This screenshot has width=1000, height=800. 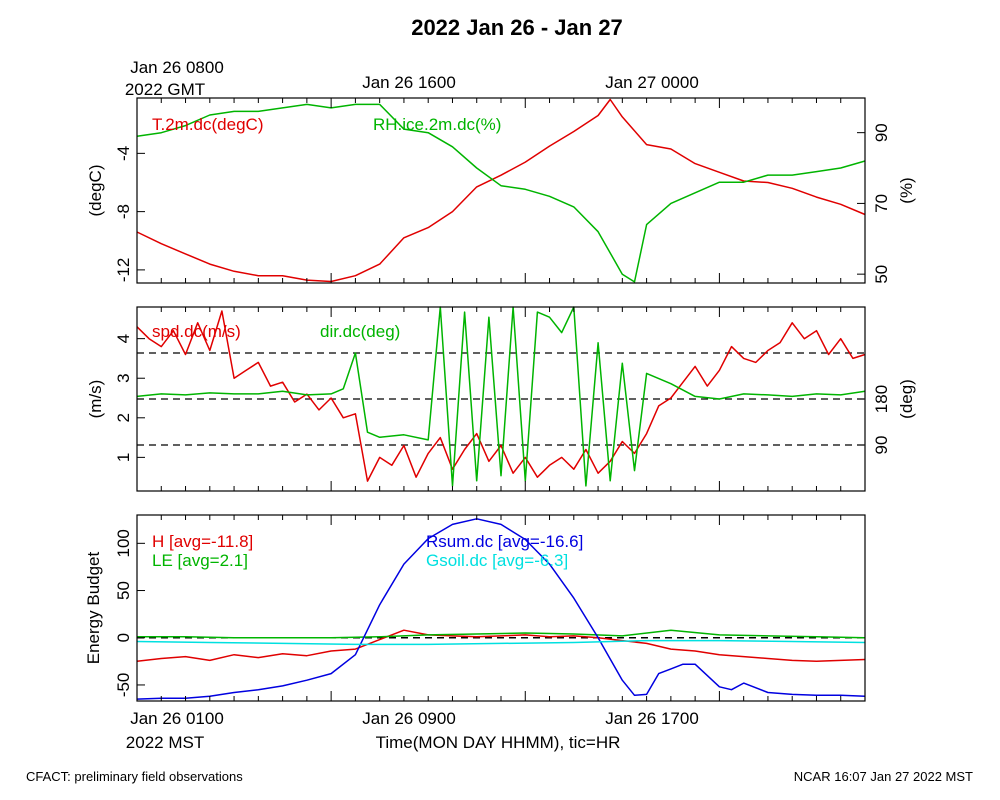 I want to click on left-tick-label-3: 100, so click(x=123, y=543).